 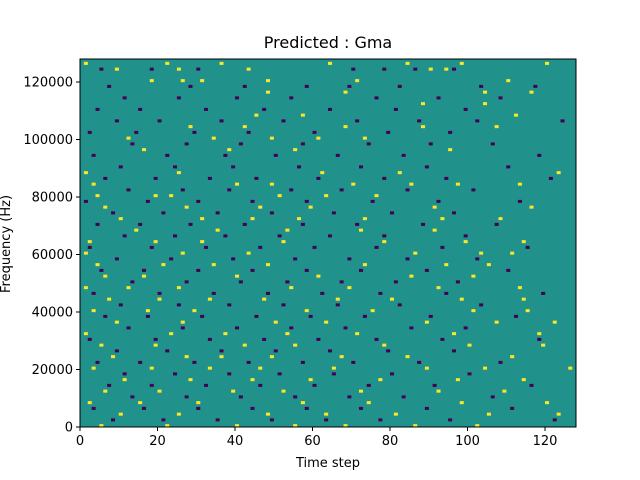 What do you see at coordinates (235, 441) in the screenshot?
I see `x-tick-label: 40` at bounding box center [235, 441].